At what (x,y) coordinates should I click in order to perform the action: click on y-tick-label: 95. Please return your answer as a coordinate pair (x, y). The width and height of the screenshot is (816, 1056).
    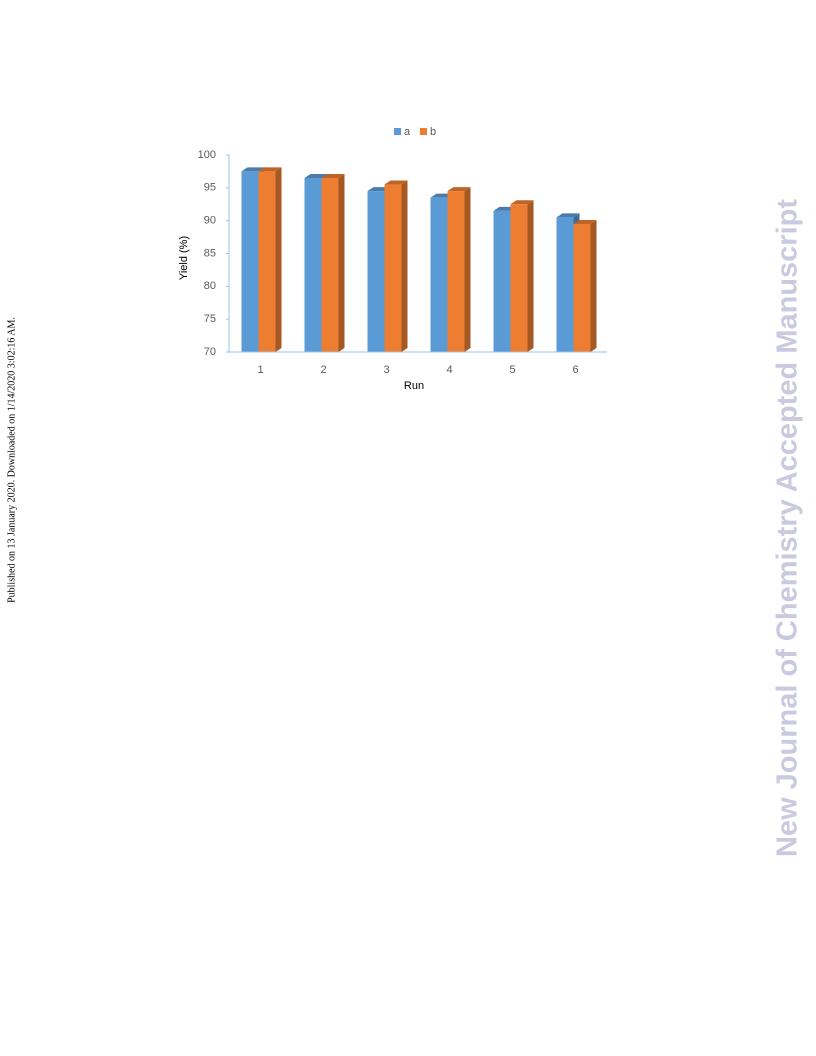
    Looking at the image, I should click on (210, 188).